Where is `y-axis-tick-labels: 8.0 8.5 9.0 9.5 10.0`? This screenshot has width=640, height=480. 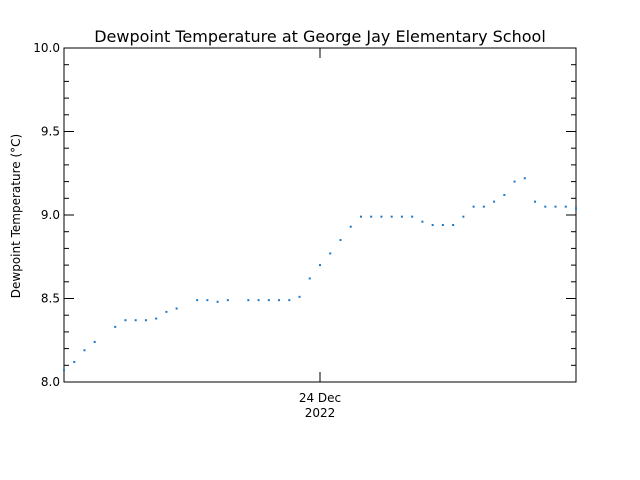 y-axis-tick-labels: 8.0 8.5 9.0 9.5 10.0 is located at coordinates (46, 215).